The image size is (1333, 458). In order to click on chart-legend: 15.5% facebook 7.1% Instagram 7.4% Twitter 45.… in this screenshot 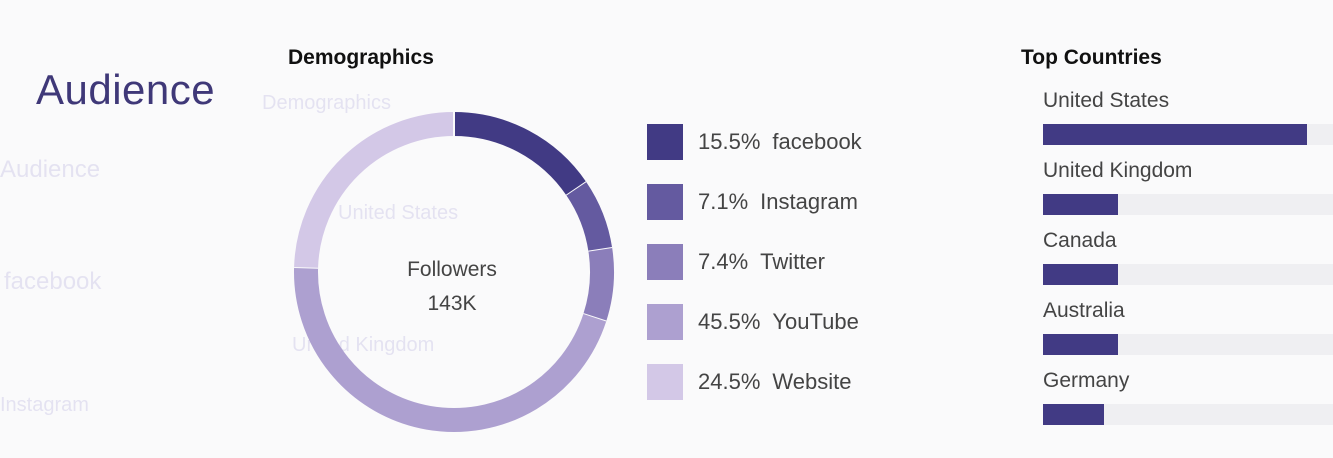, I will do `click(754, 274)`.